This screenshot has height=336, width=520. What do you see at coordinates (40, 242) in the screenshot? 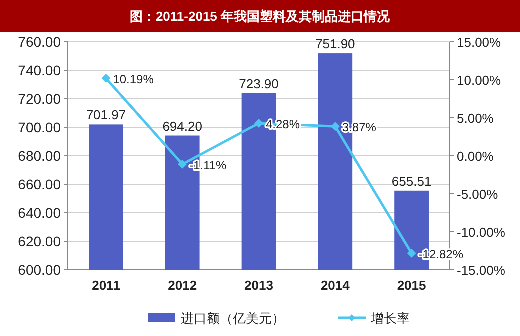
I see `y-tick-label: 620.00` at bounding box center [40, 242].